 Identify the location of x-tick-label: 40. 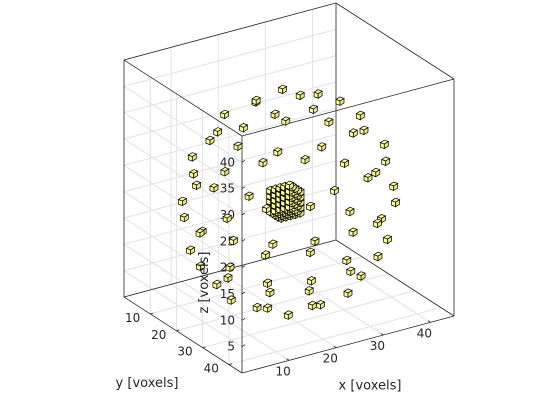
(424, 333).